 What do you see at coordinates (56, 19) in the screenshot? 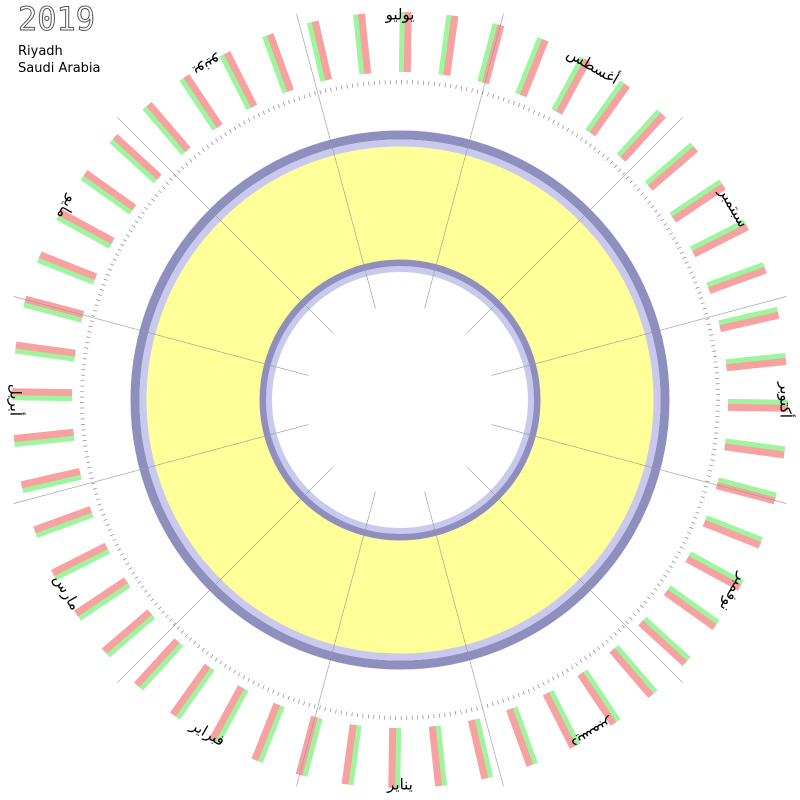
I see `year: 2019` at bounding box center [56, 19].